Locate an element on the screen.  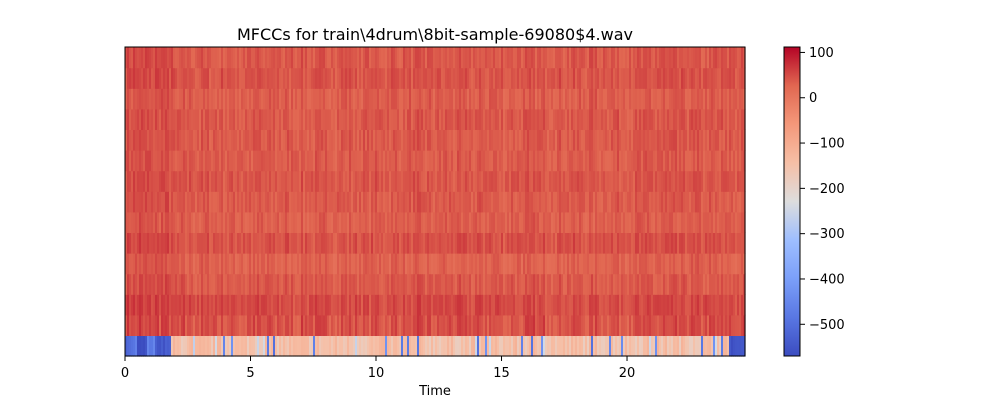
x-tick-label: 15 is located at coordinates (501, 373).